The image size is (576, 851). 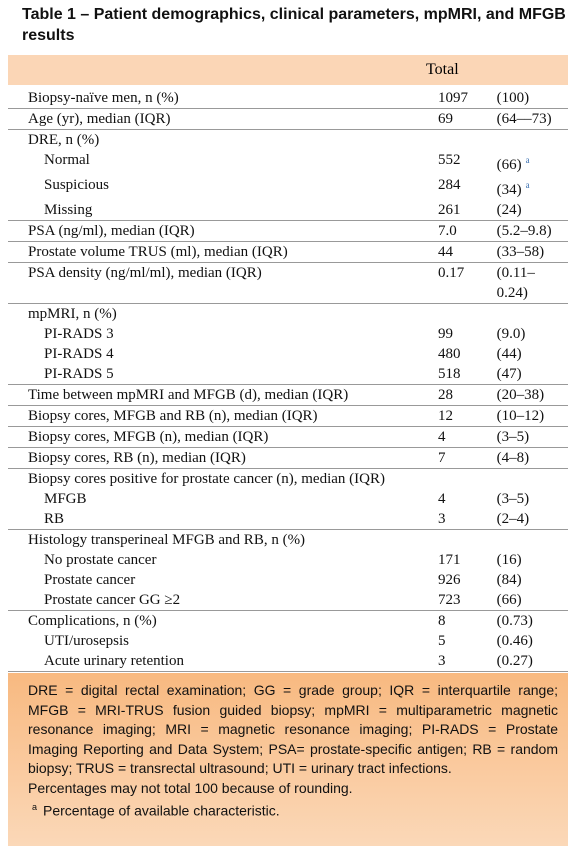 What do you see at coordinates (467, 661) in the screenshot?
I see `total-cell: 3` at bounding box center [467, 661].